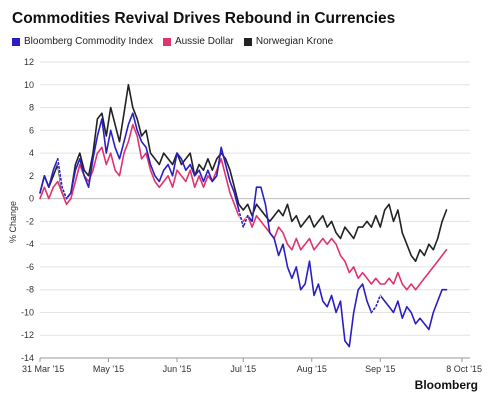 This screenshot has width=488, height=400. I want to click on dotted-gap-mask, so click(243, 220).